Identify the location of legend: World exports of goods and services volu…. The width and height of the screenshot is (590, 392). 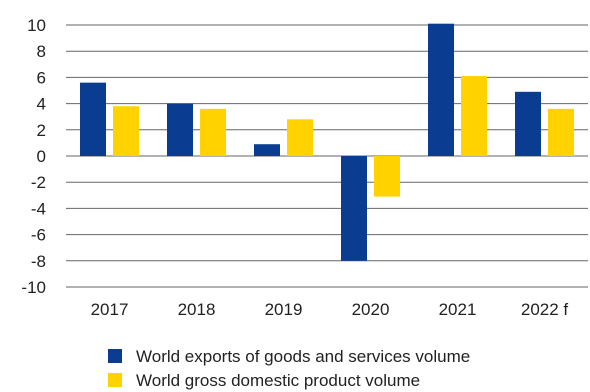
(289, 368).